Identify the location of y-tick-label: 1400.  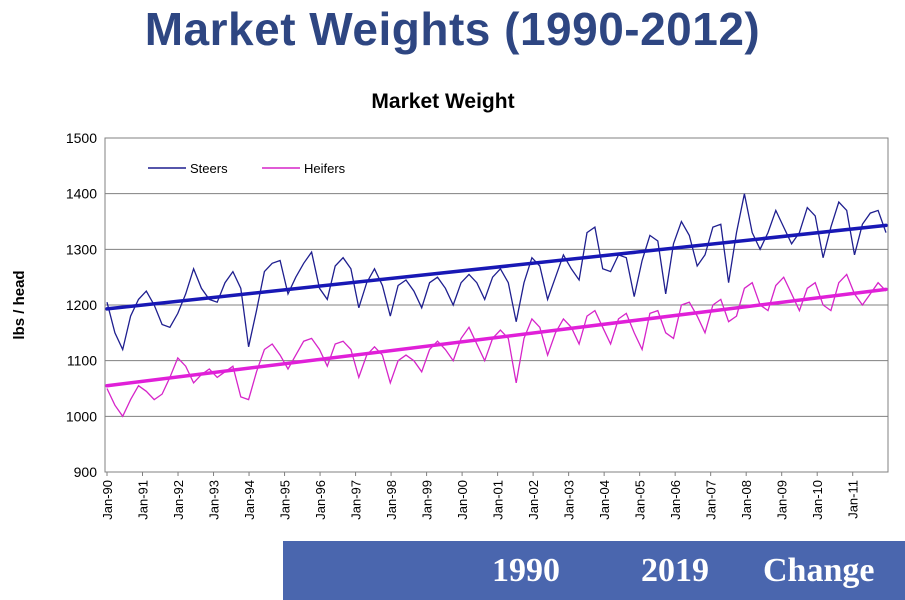
(81, 194).